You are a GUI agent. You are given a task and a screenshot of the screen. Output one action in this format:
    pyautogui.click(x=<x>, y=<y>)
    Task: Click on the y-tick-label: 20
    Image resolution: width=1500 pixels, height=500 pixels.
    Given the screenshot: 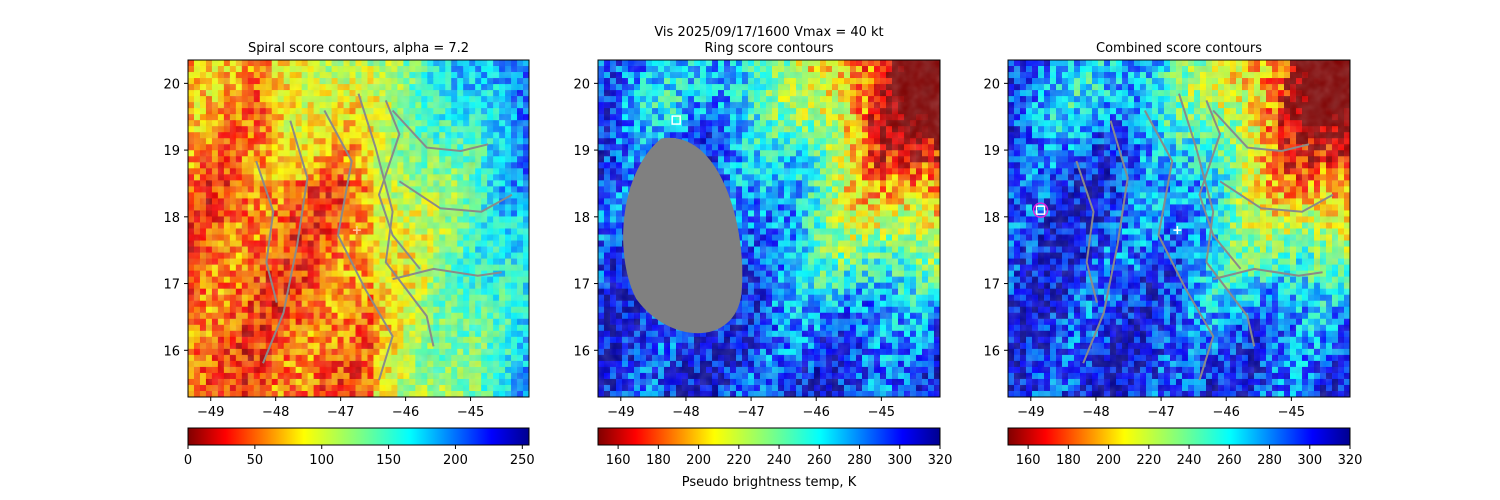 What is the action you would take?
    pyautogui.click(x=171, y=84)
    